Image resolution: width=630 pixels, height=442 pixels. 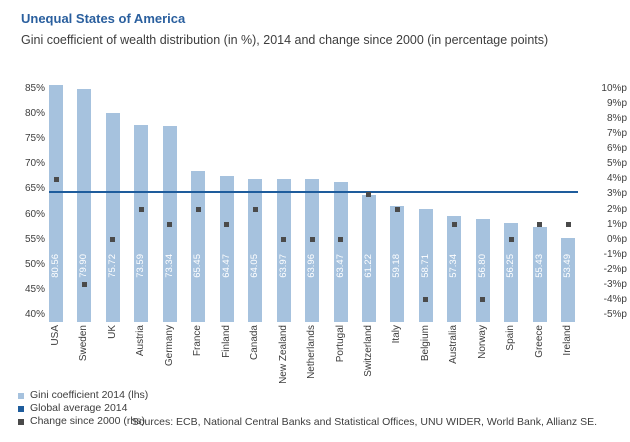 I want to click on left-axis-tick: 55%, so click(x=34, y=239).